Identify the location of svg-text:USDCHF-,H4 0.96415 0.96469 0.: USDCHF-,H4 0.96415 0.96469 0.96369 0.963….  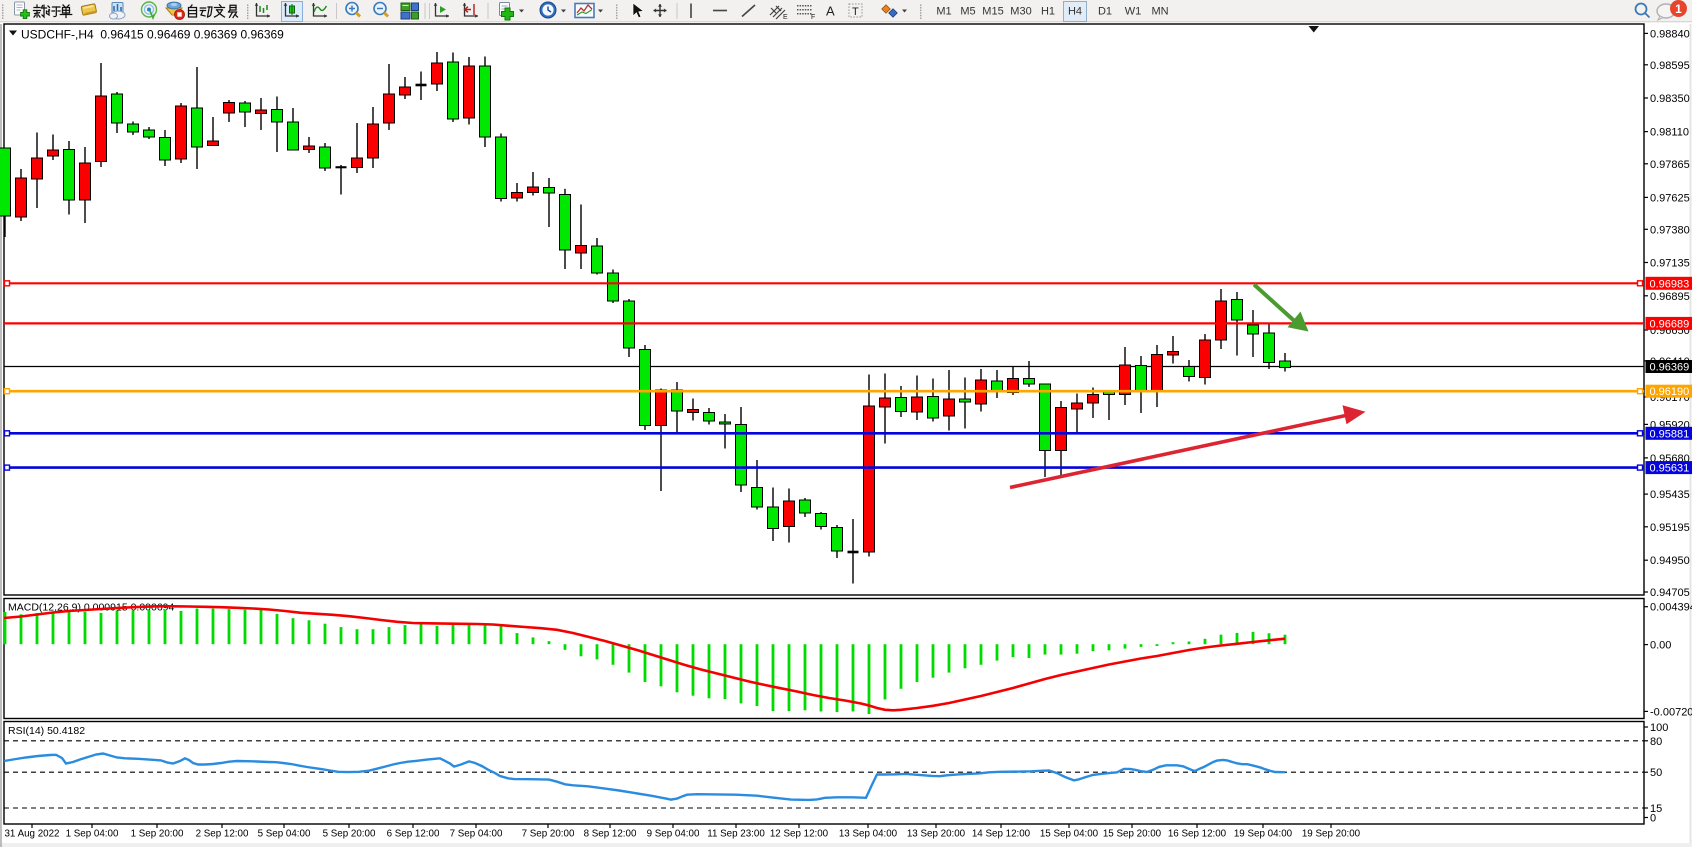
(152, 35).